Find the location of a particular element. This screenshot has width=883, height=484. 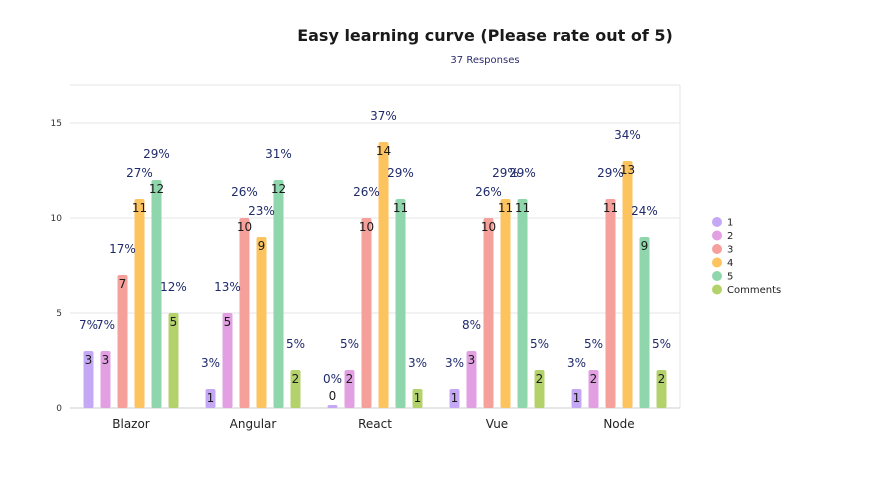

x-category-label: Node is located at coordinates (618, 424).